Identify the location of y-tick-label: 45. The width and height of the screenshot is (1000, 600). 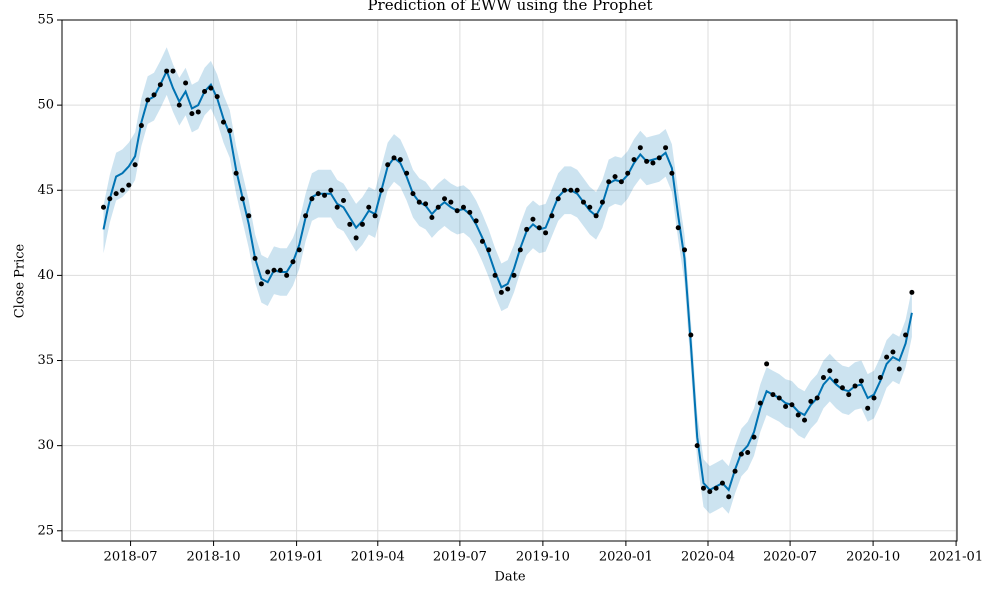
(45, 190).